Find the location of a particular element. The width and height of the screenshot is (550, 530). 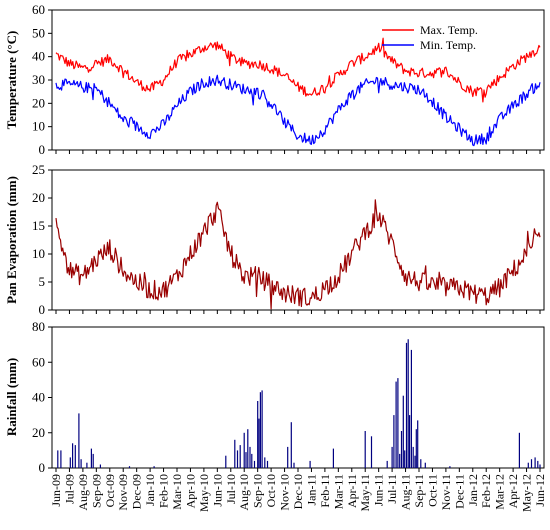

x-tick-label: Jul-10 is located at coordinates (231, 489).